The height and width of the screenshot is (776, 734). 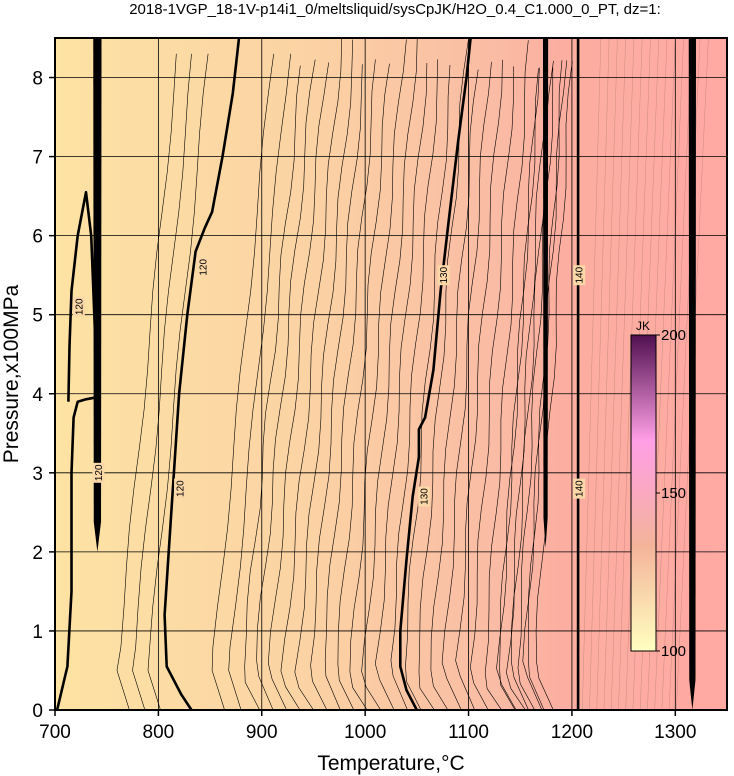 What do you see at coordinates (37, 79) in the screenshot?
I see `y-tick-label: 8` at bounding box center [37, 79].